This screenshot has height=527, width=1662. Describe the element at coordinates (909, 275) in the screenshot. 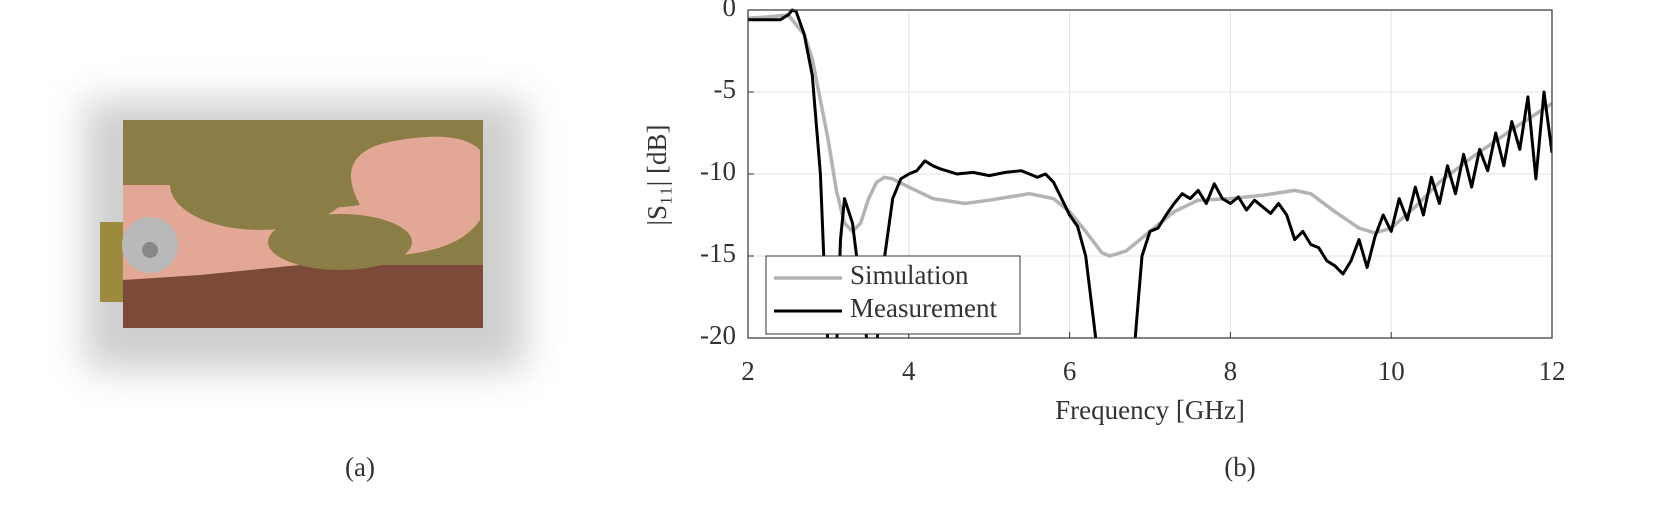

I see `legend-label: Simulation` at that location.